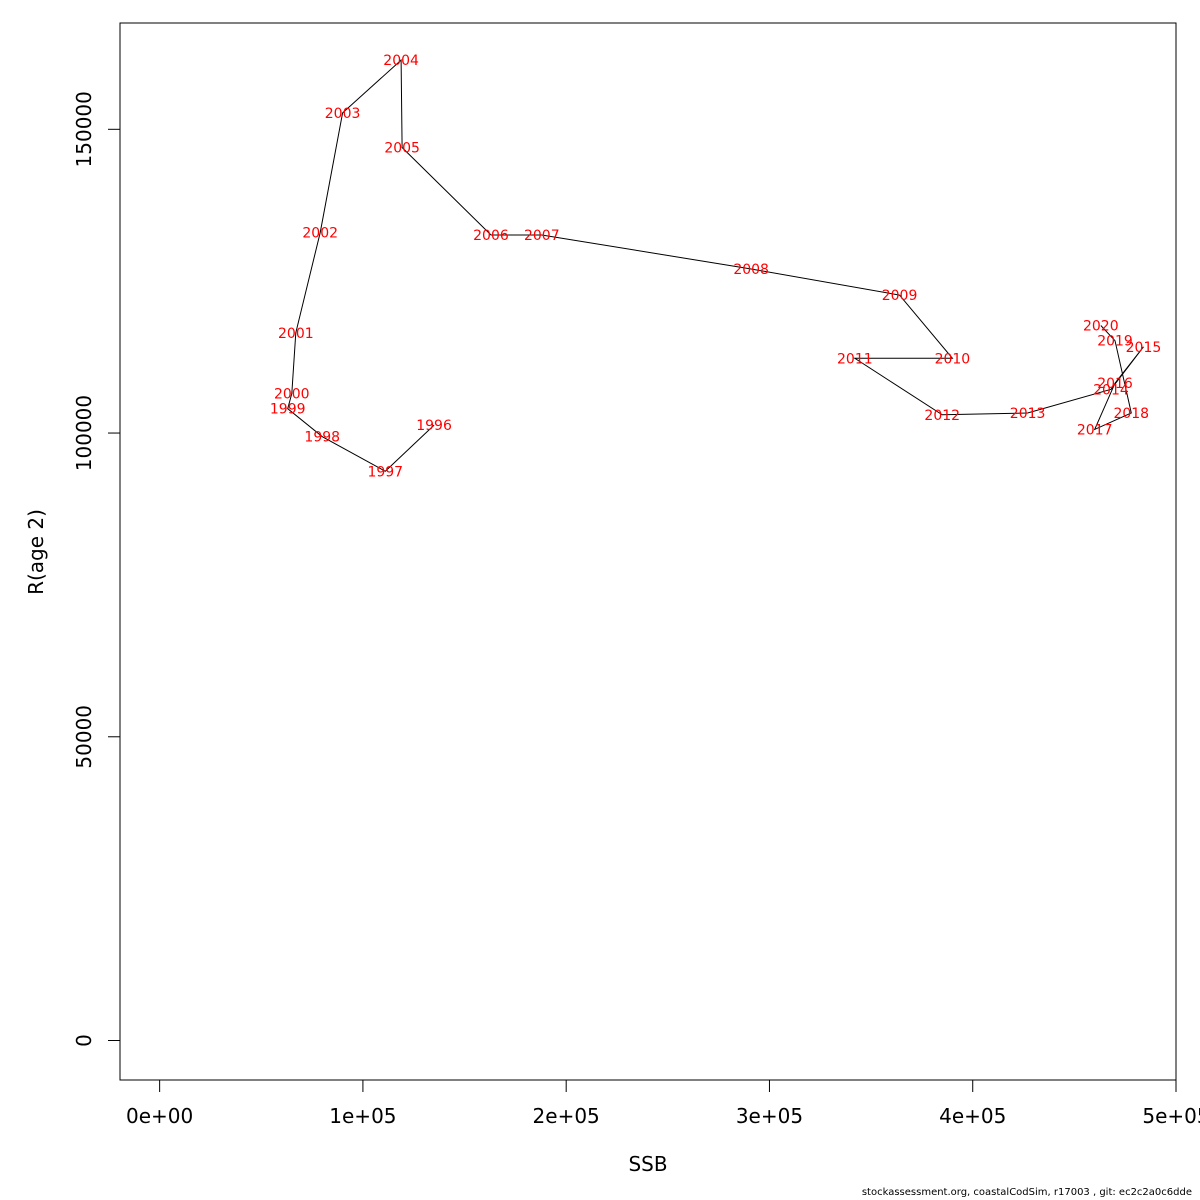 This screenshot has height=1200, width=1200. Describe the element at coordinates (292, 395) in the screenshot. I see `point-label: 2000` at that location.